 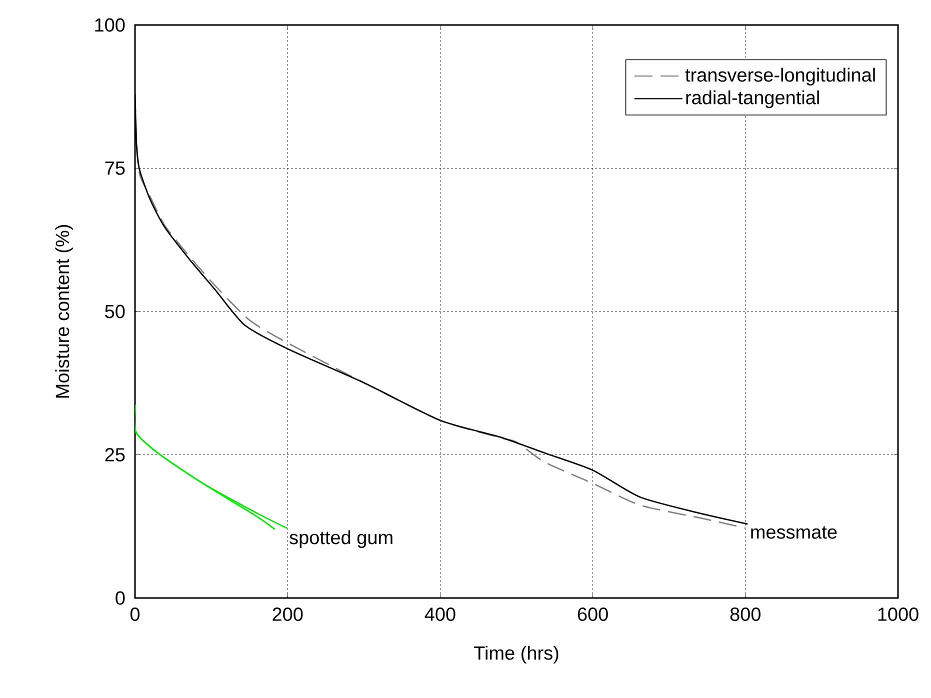 I want to click on x-tick-label: 400, so click(x=440, y=614).